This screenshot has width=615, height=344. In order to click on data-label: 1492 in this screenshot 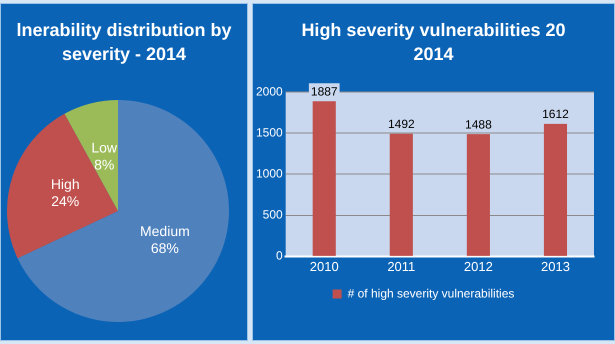, I will do `click(401, 124)`.